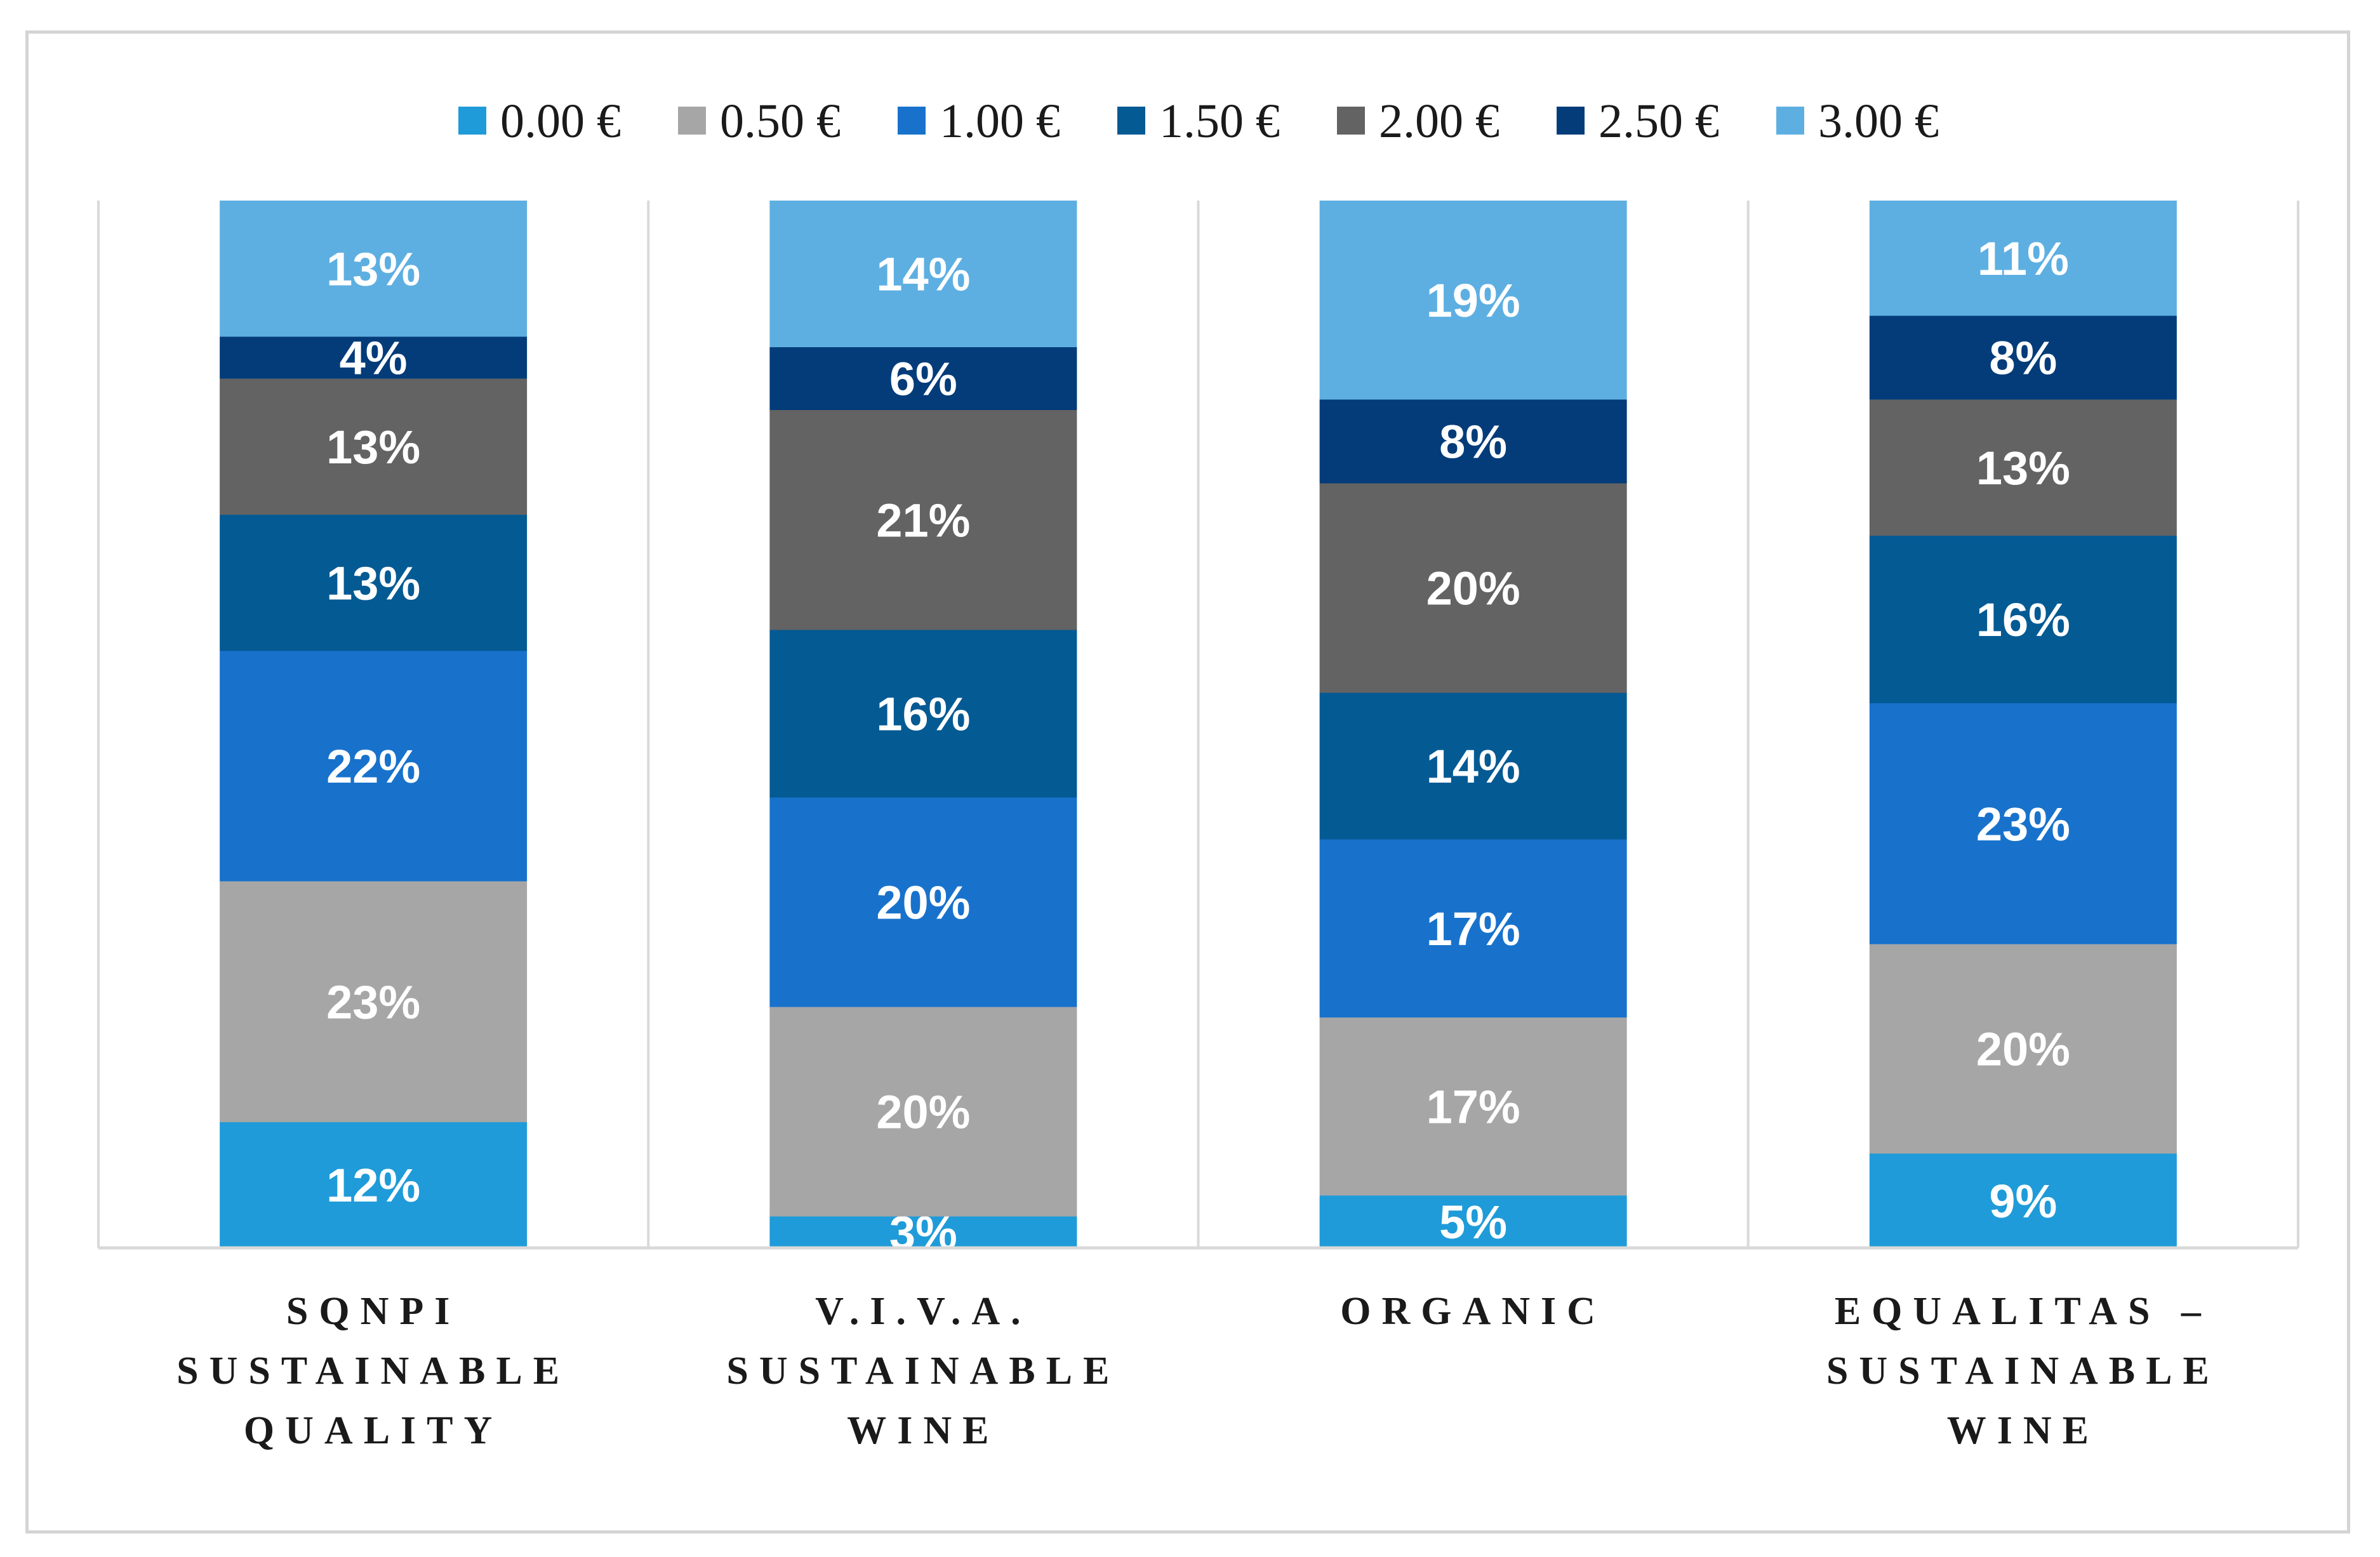  I want to click on legend-item: 0.00 €, so click(539, 121).